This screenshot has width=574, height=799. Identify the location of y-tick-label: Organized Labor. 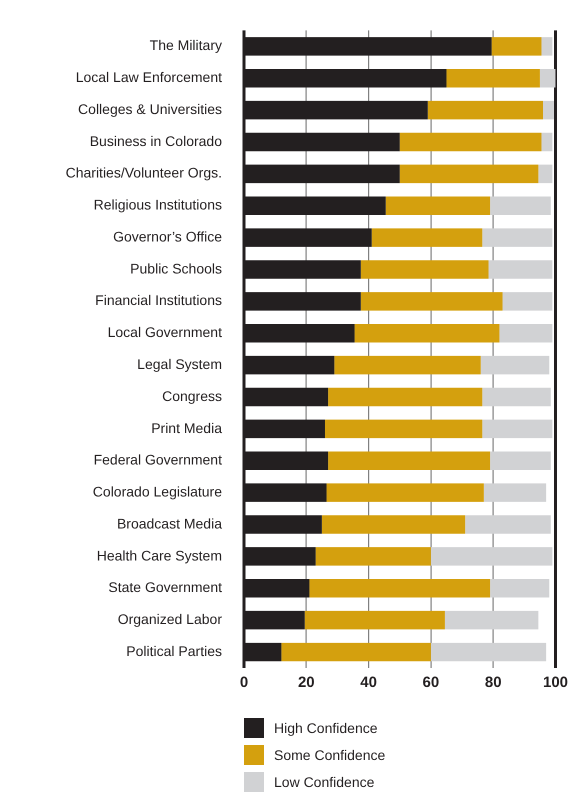
(170, 619).